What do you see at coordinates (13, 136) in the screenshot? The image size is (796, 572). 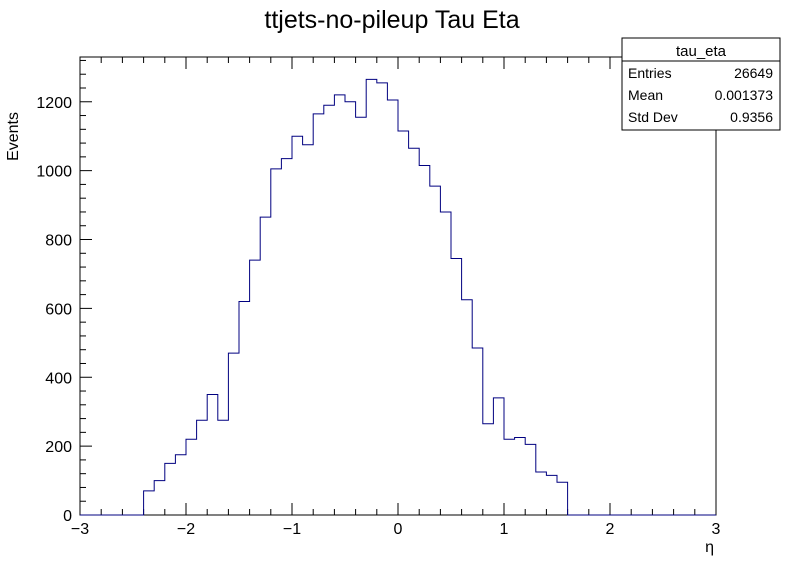 I see `y-axis-label: Events` at bounding box center [13, 136].